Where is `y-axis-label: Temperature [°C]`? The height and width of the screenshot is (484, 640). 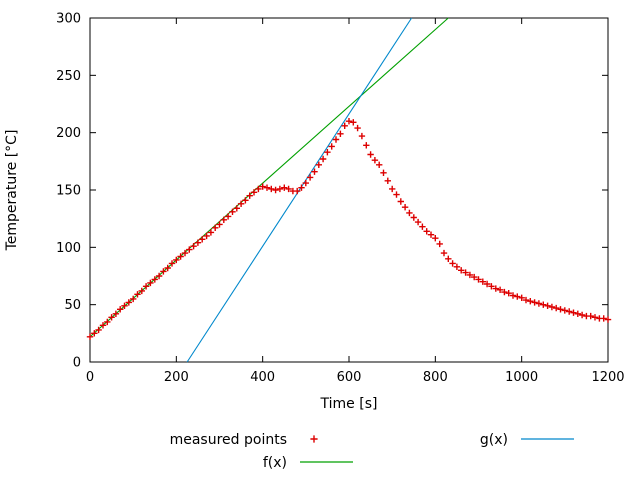 y-axis-label: Temperature [°C] is located at coordinates (12, 191).